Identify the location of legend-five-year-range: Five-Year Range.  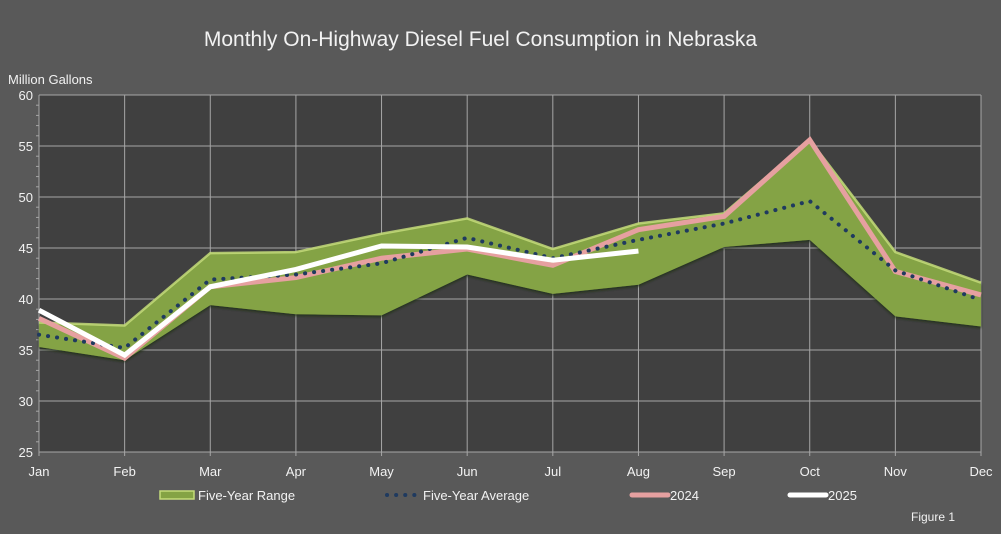
(227, 495).